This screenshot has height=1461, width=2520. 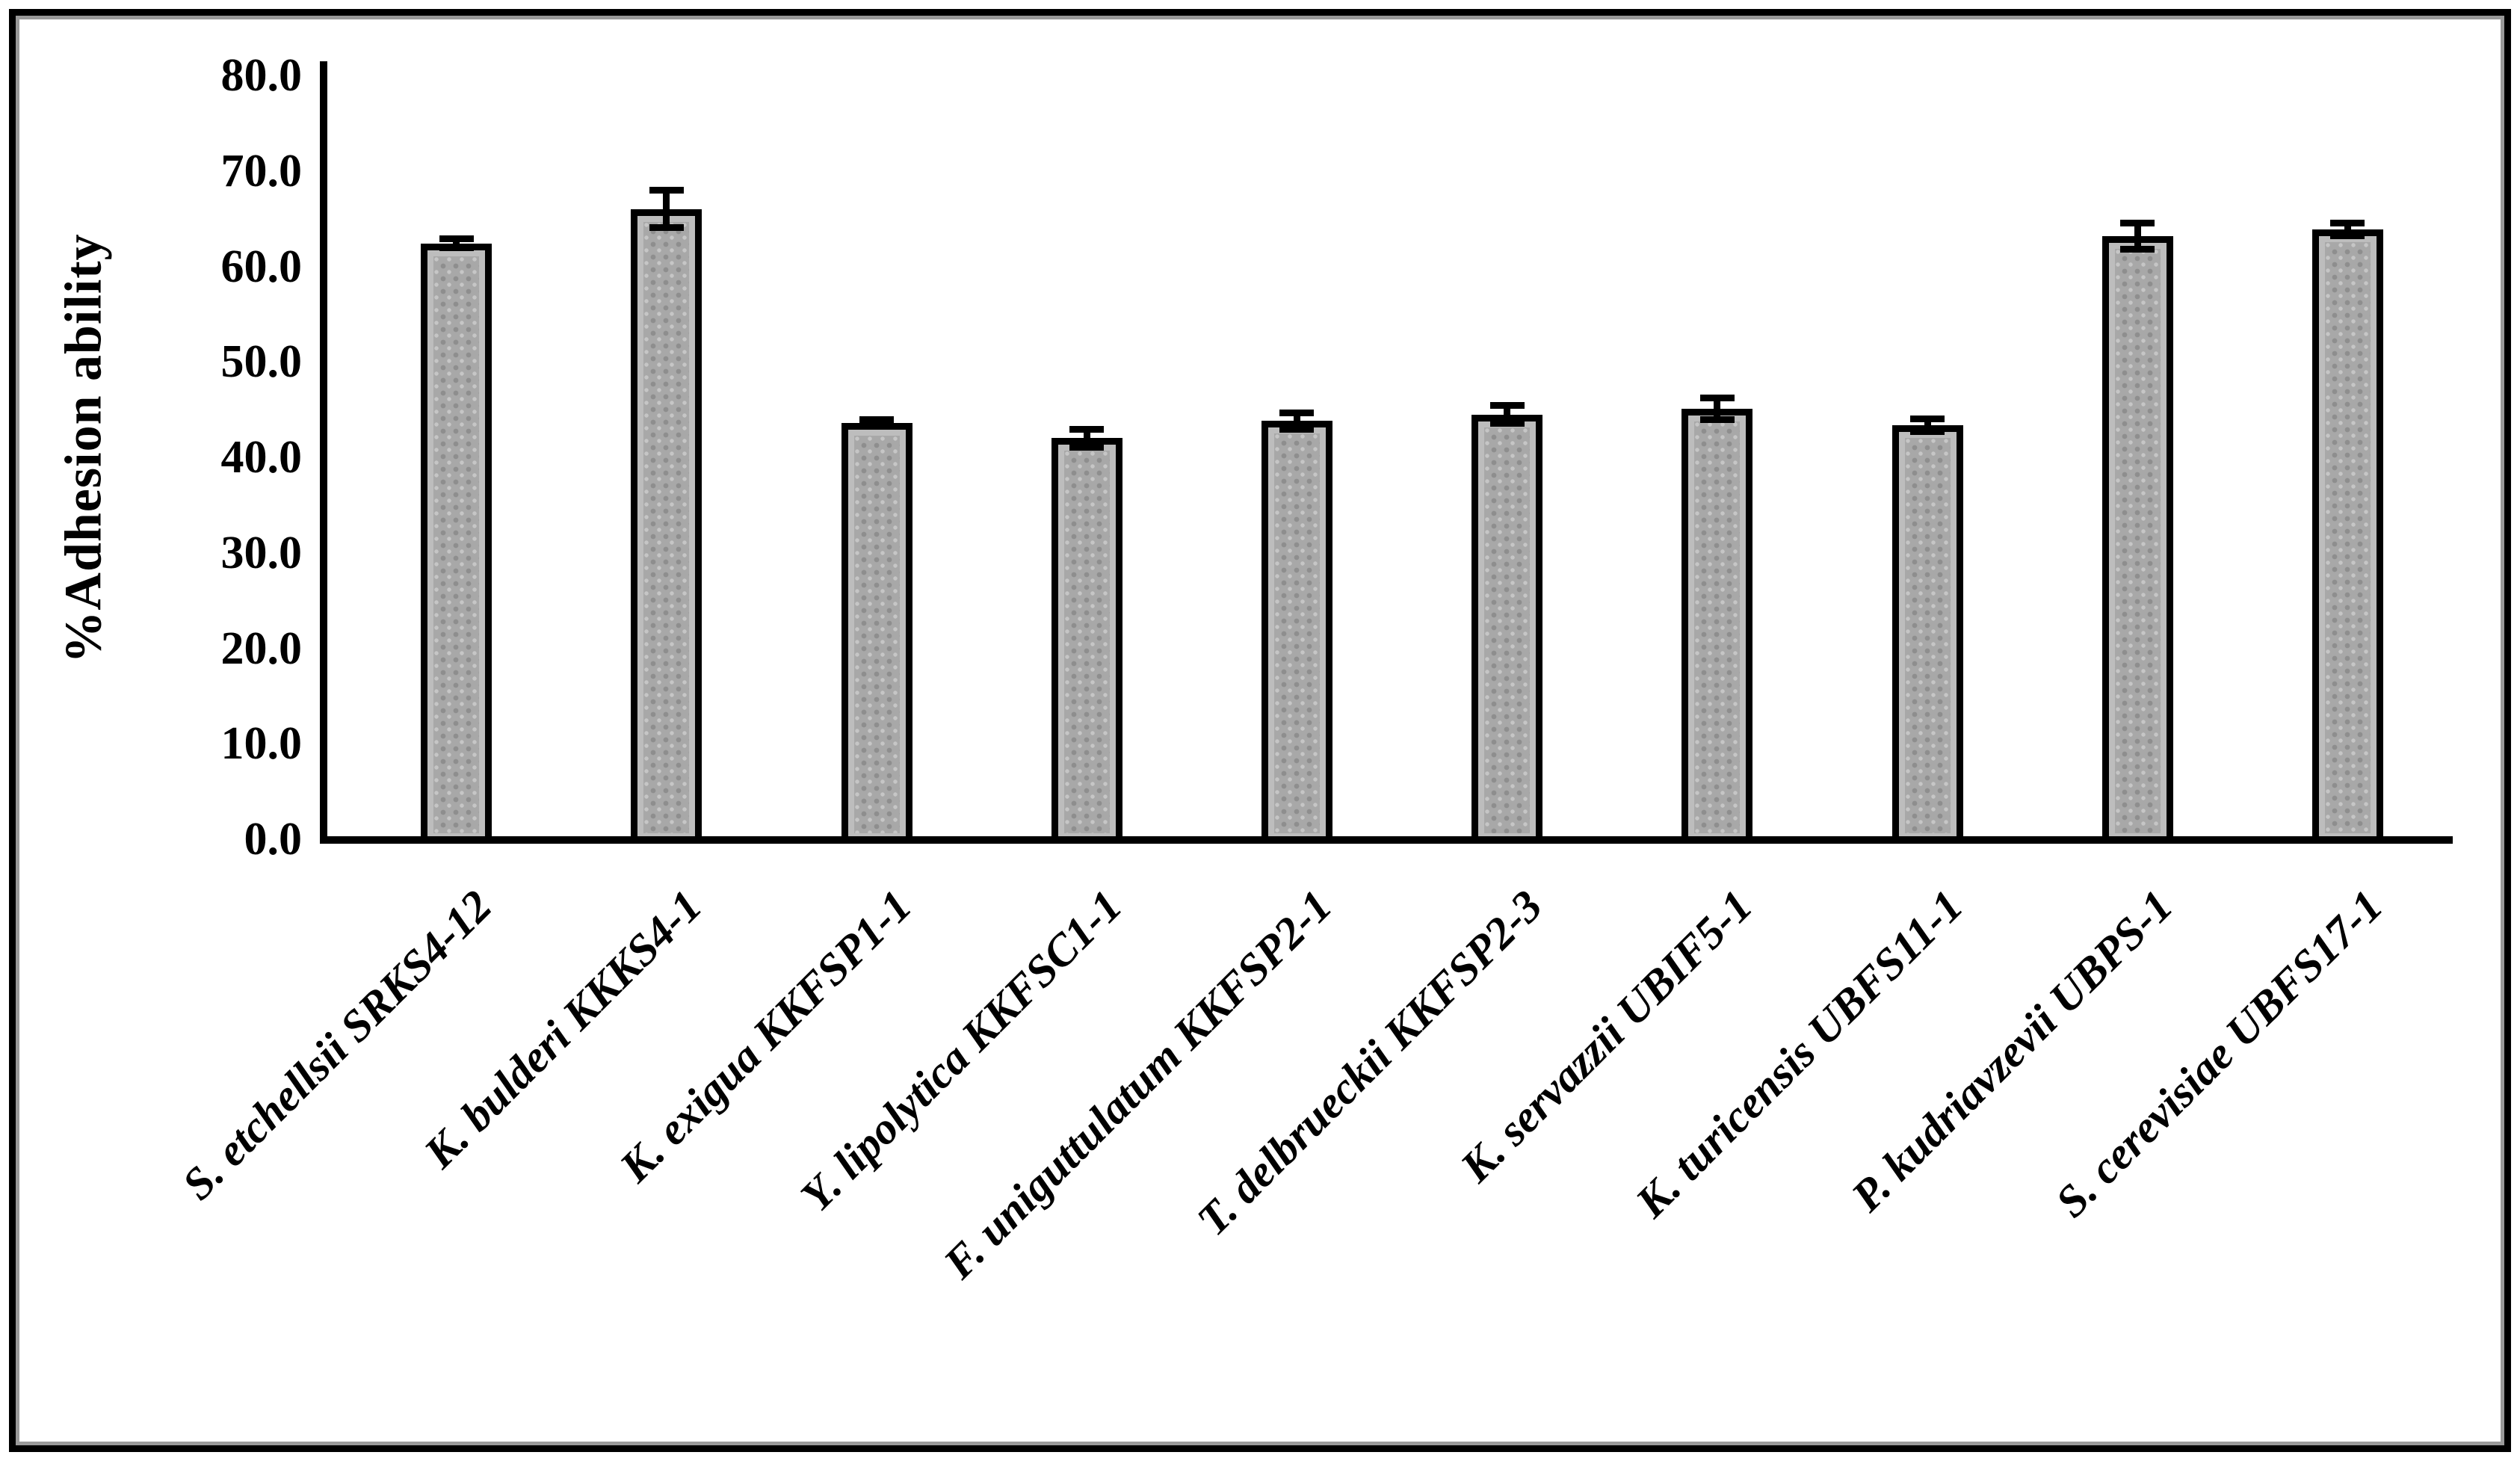 What do you see at coordinates (261, 744) in the screenshot?
I see `y-tick-label: 10.0` at bounding box center [261, 744].